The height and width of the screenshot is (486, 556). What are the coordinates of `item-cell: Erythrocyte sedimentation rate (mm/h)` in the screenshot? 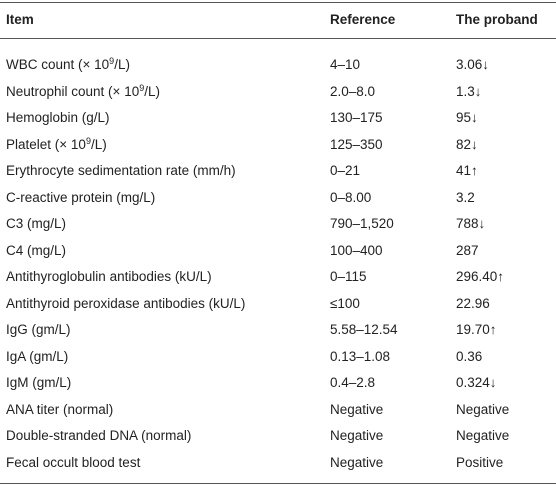 It's located at (121, 171).